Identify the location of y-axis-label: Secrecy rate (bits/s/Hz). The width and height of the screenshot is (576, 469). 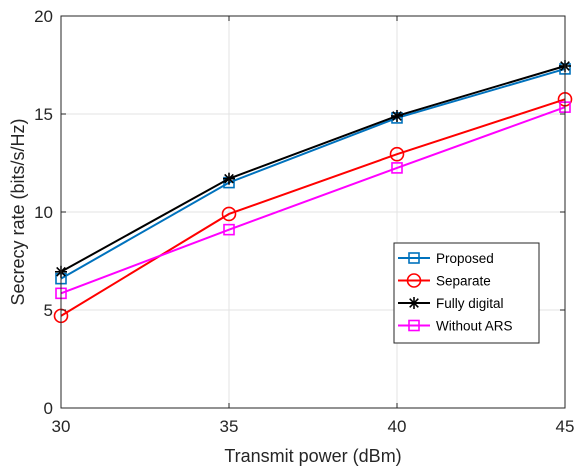
(18, 211).